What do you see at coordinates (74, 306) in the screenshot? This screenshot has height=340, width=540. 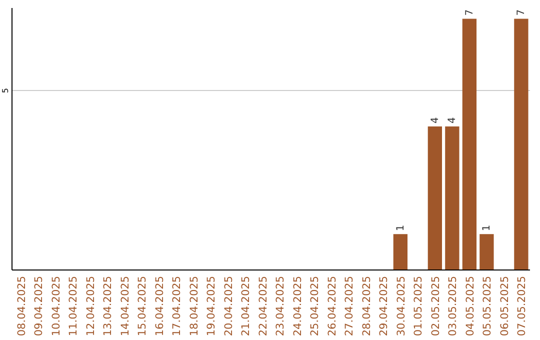 I see `x-tick-label: 11.04.2025` at bounding box center [74, 306].